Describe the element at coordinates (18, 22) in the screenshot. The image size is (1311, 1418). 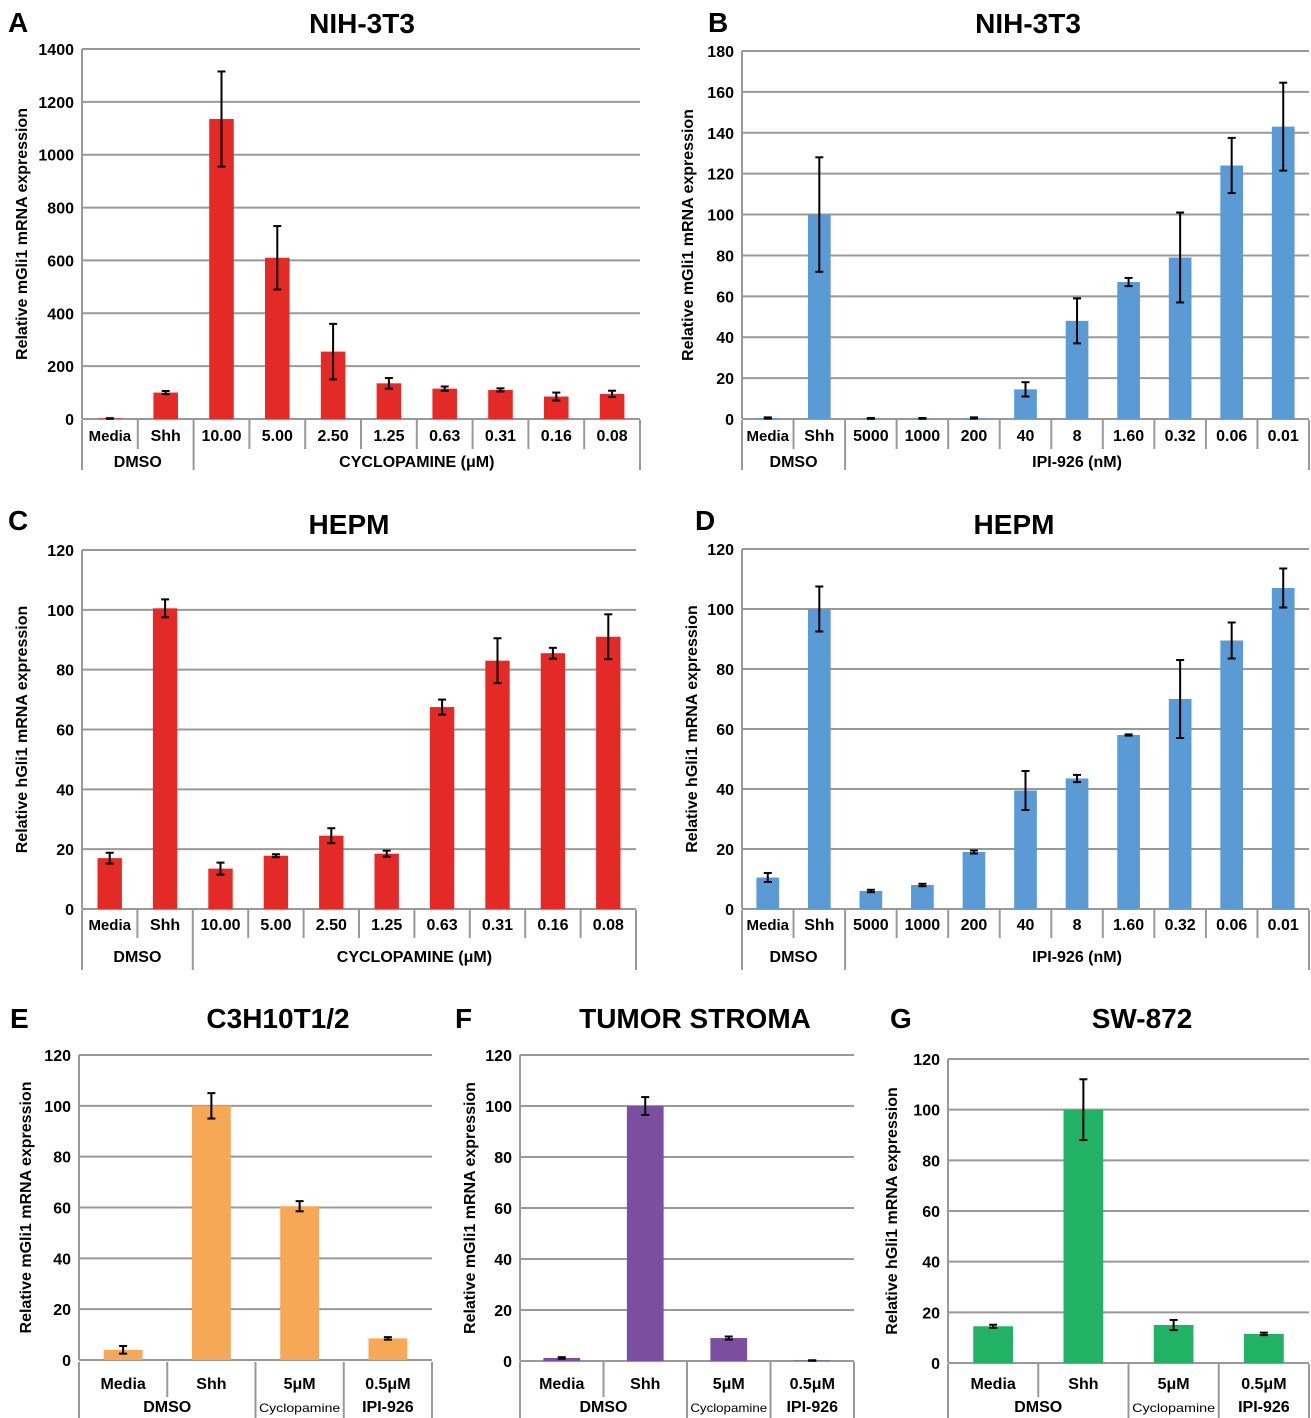
I see `panel-letter: A` at that location.